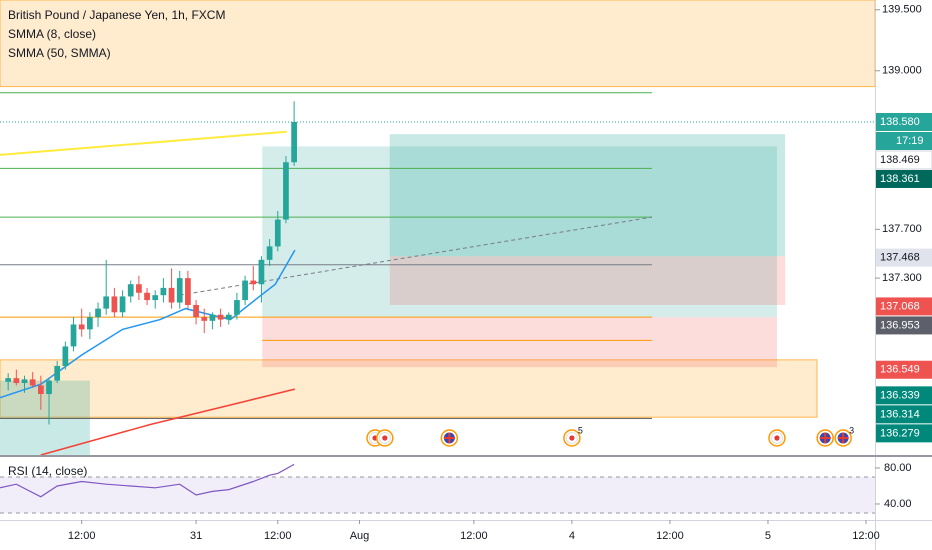 Image resolution: width=932 pixels, height=550 pixels. I want to click on price-axis-bg, so click(903, 275).